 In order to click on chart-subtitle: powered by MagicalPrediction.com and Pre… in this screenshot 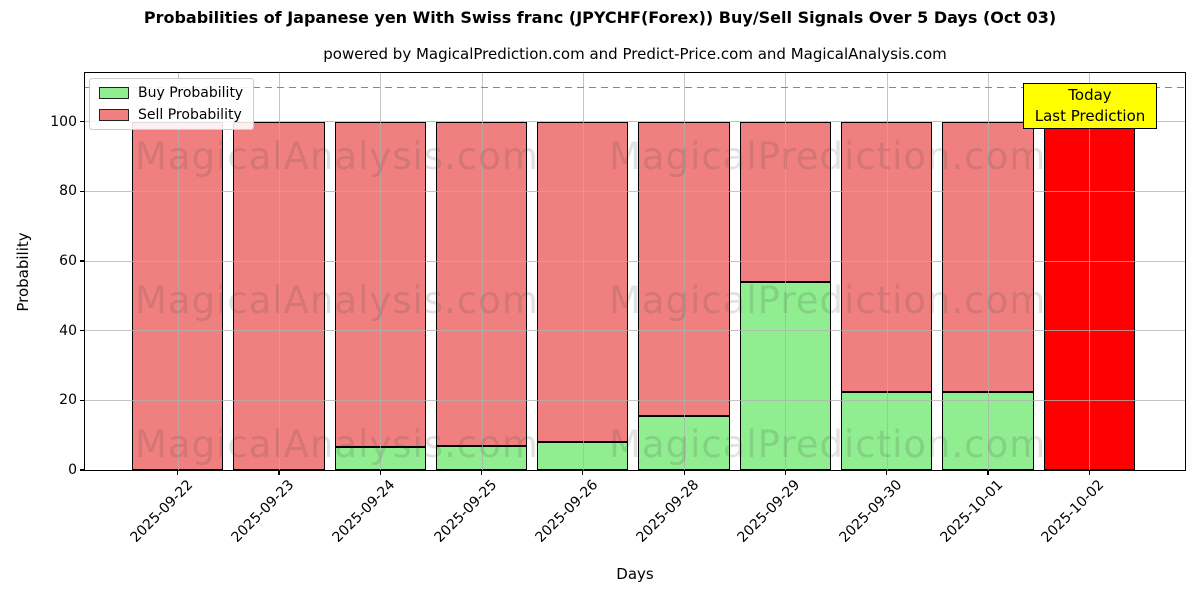, I will do `click(635, 54)`.